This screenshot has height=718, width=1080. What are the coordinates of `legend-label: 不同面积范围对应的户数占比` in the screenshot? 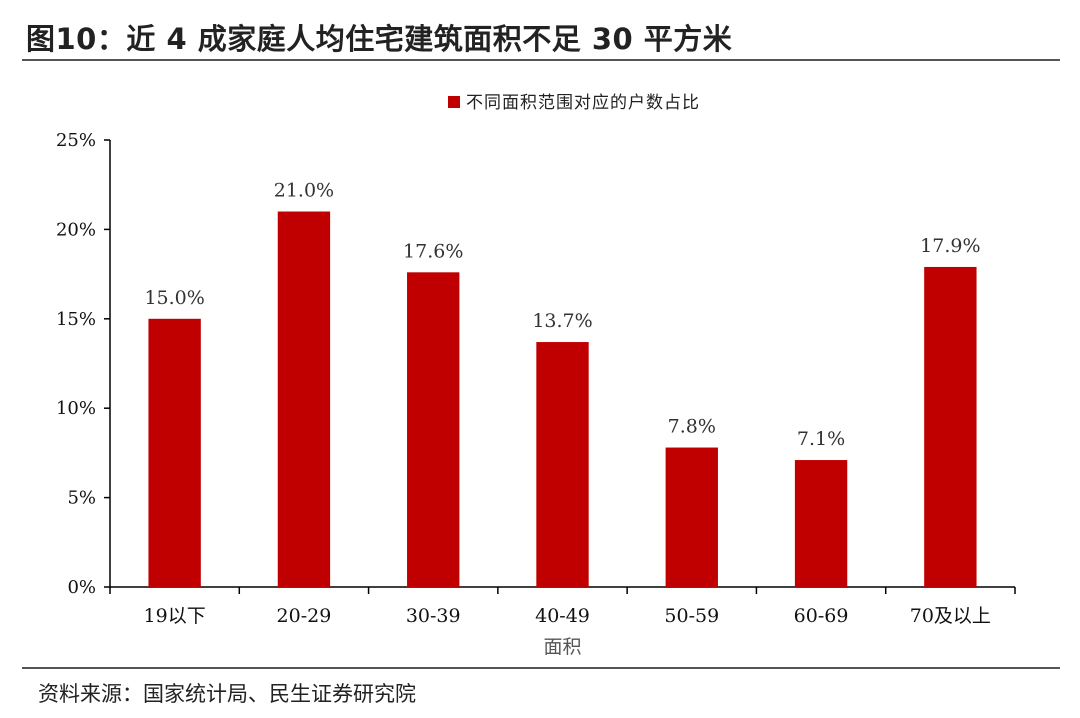 It's located at (583, 103).